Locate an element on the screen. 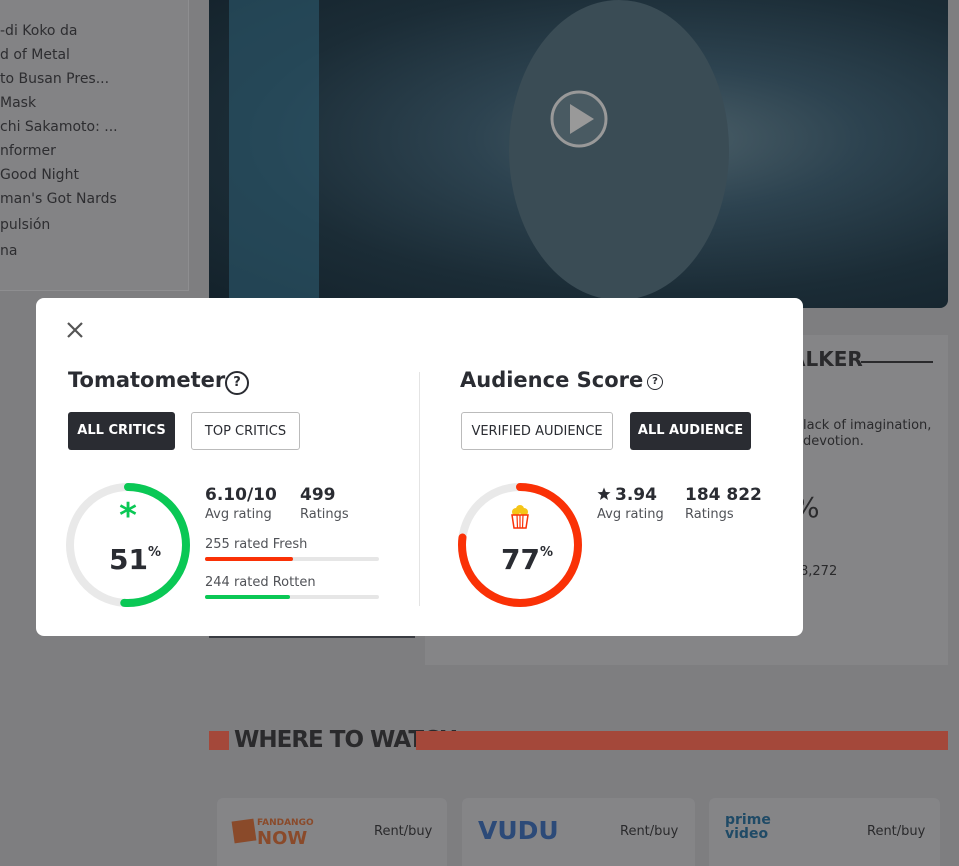 This screenshot has width=959, height=866. provider-logo: prime is located at coordinates (748, 820).